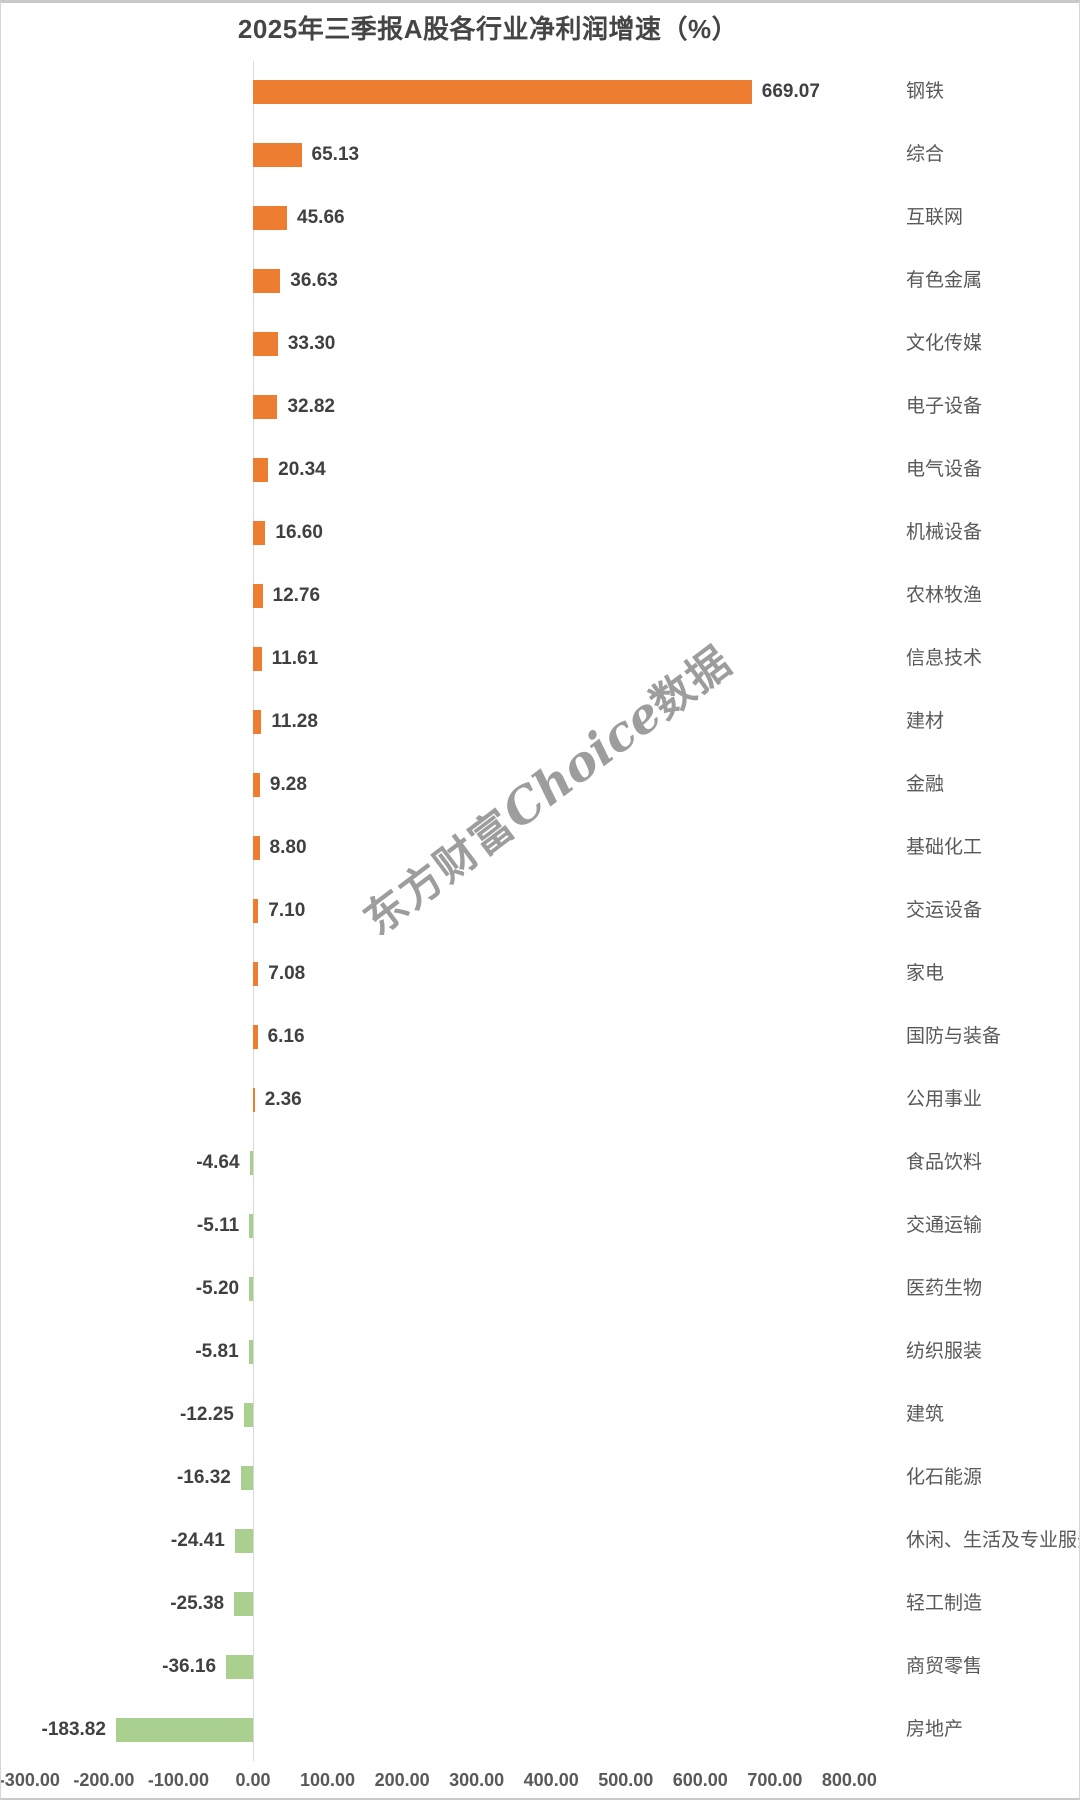 The width and height of the screenshot is (1080, 1800). Describe the element at coordinates (849, 1780) in the screenshot. I see `x-axis-tick-label: 800.00` at that location.